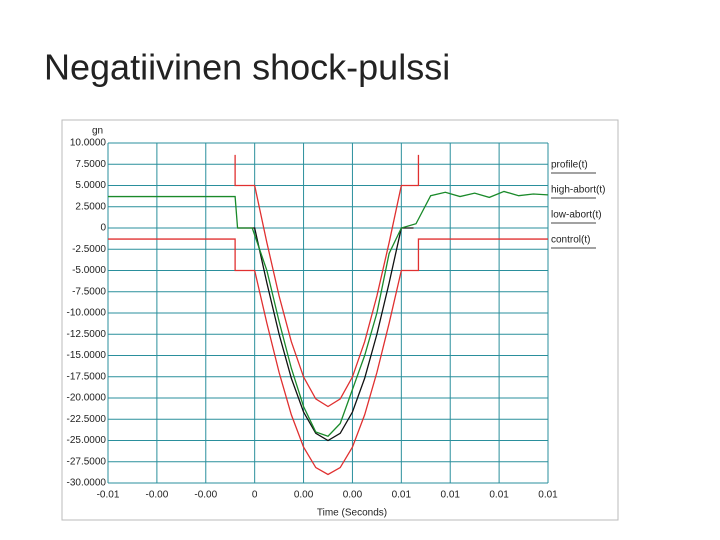 The width and height of the screenshot is (720, 540). Describe the element at coordinates (87, 313) in the screenshot. I see `y-tick-label: -10.0000` at that location.